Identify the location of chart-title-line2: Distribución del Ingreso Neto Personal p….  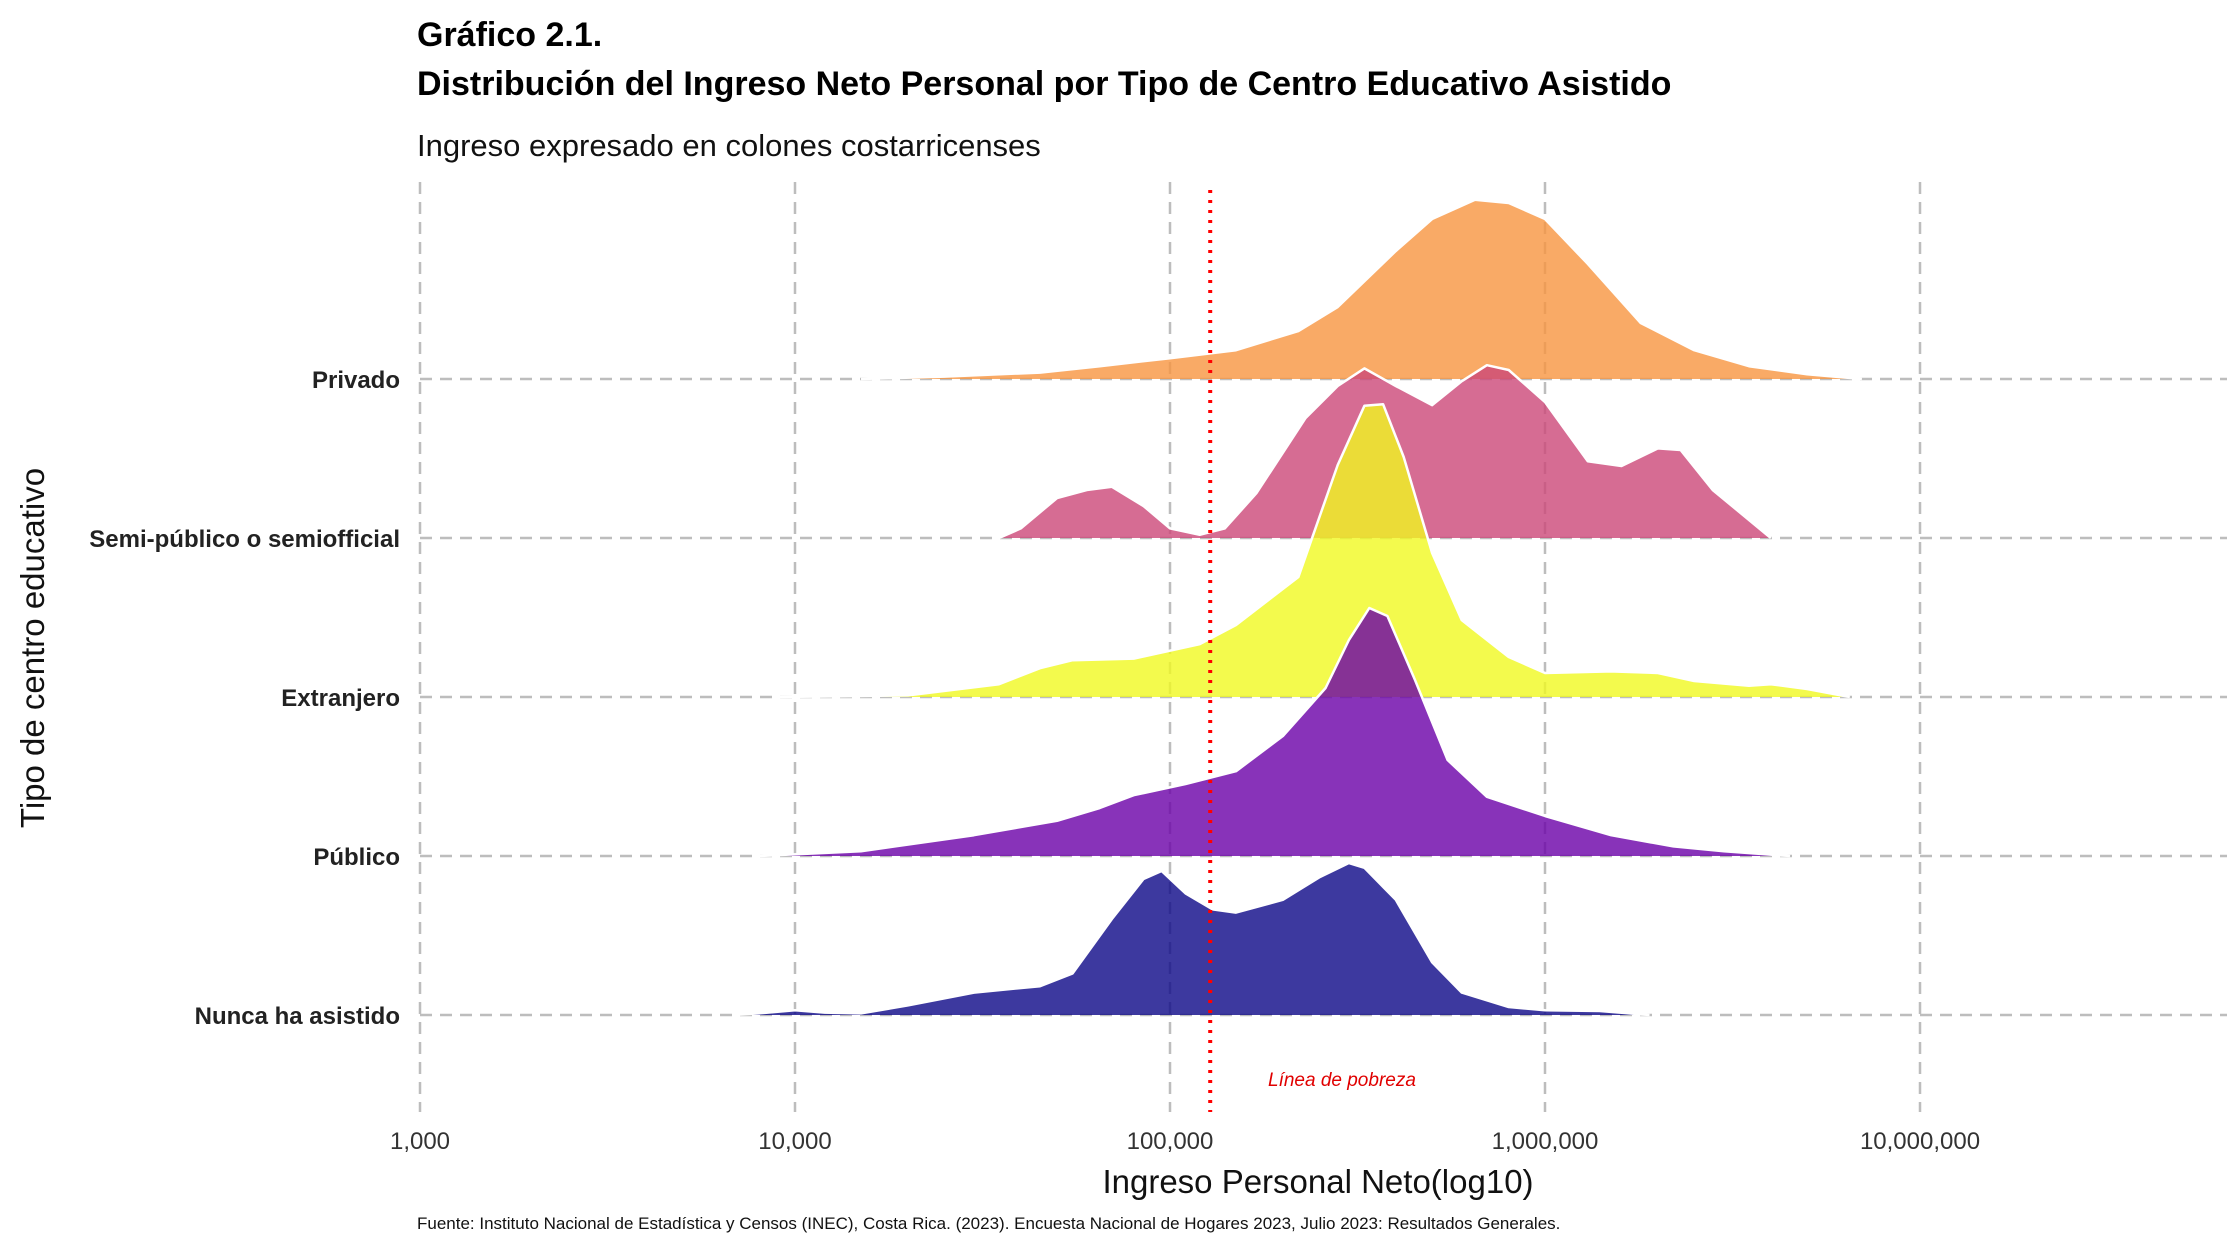
(1044, 84).